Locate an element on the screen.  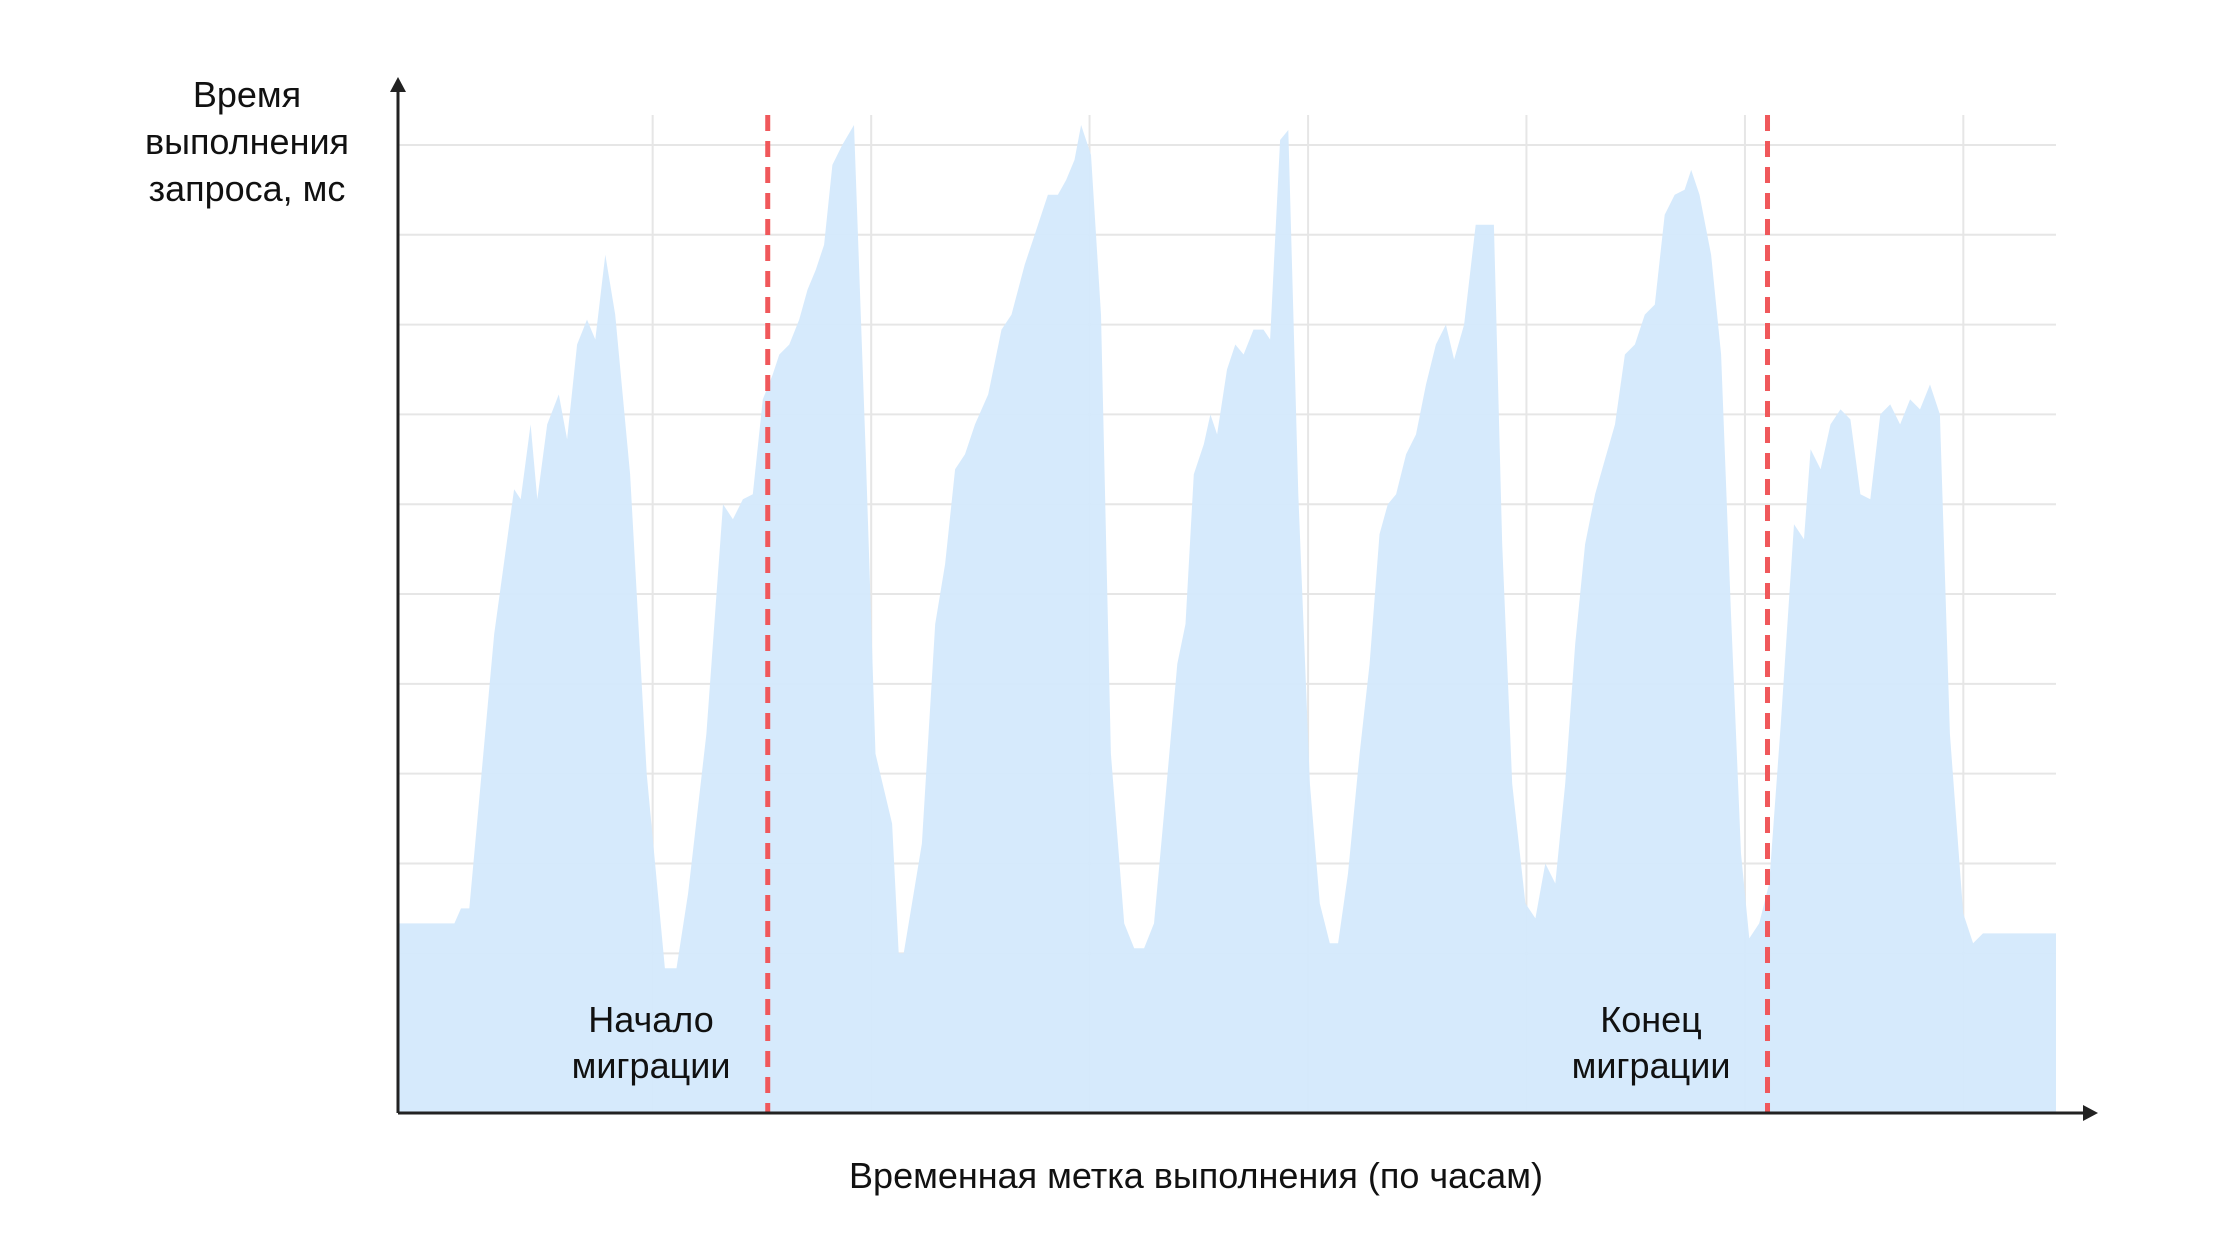
x-axis-label: Временная метка выполнения (по часам) is located at coordinates (1196, 1175).